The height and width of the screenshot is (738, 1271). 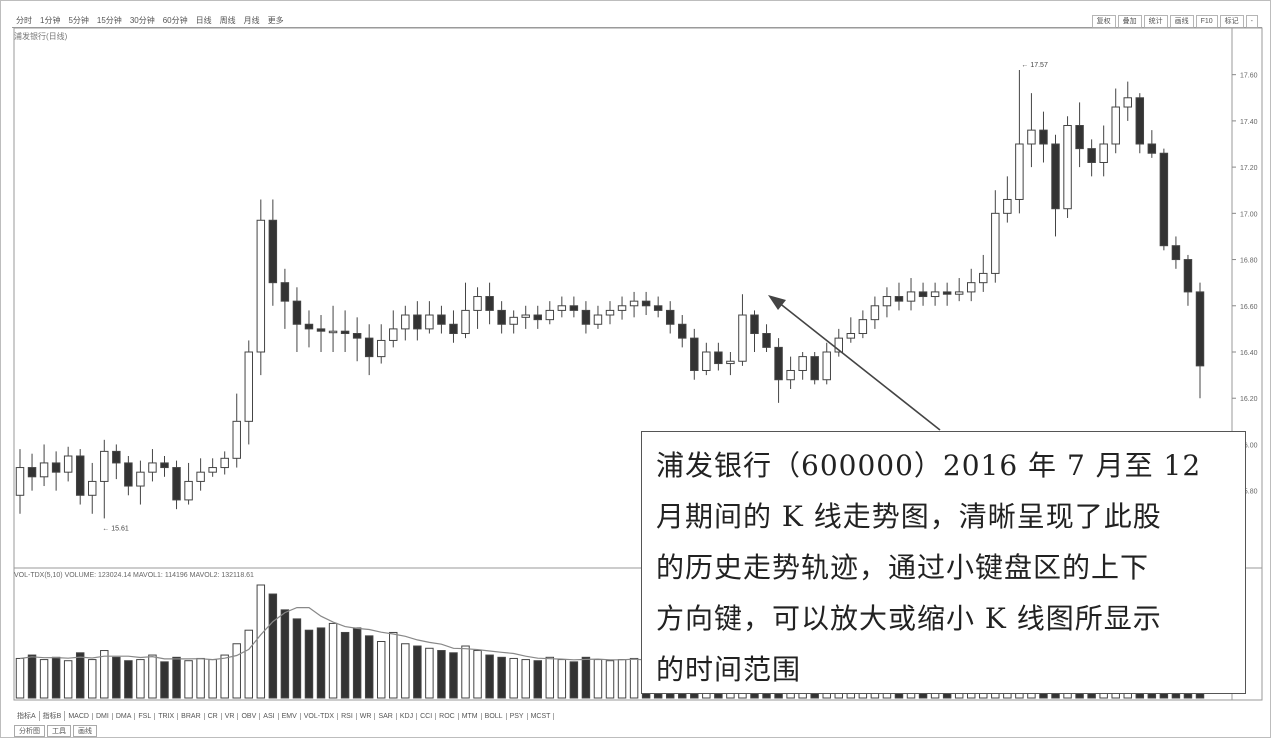 I want to click on y-tick-label: 16.80, so click(x=1249, y=261).